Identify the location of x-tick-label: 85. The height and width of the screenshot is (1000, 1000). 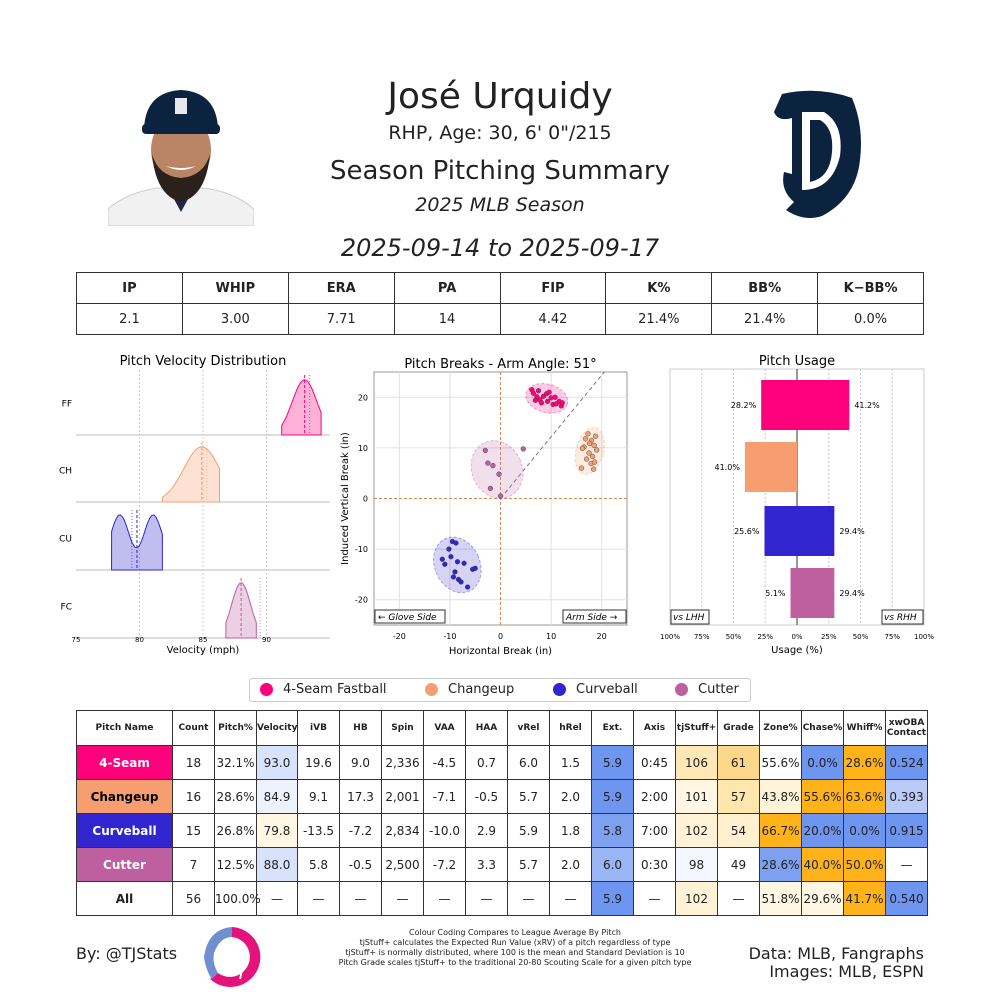
(203, 640).